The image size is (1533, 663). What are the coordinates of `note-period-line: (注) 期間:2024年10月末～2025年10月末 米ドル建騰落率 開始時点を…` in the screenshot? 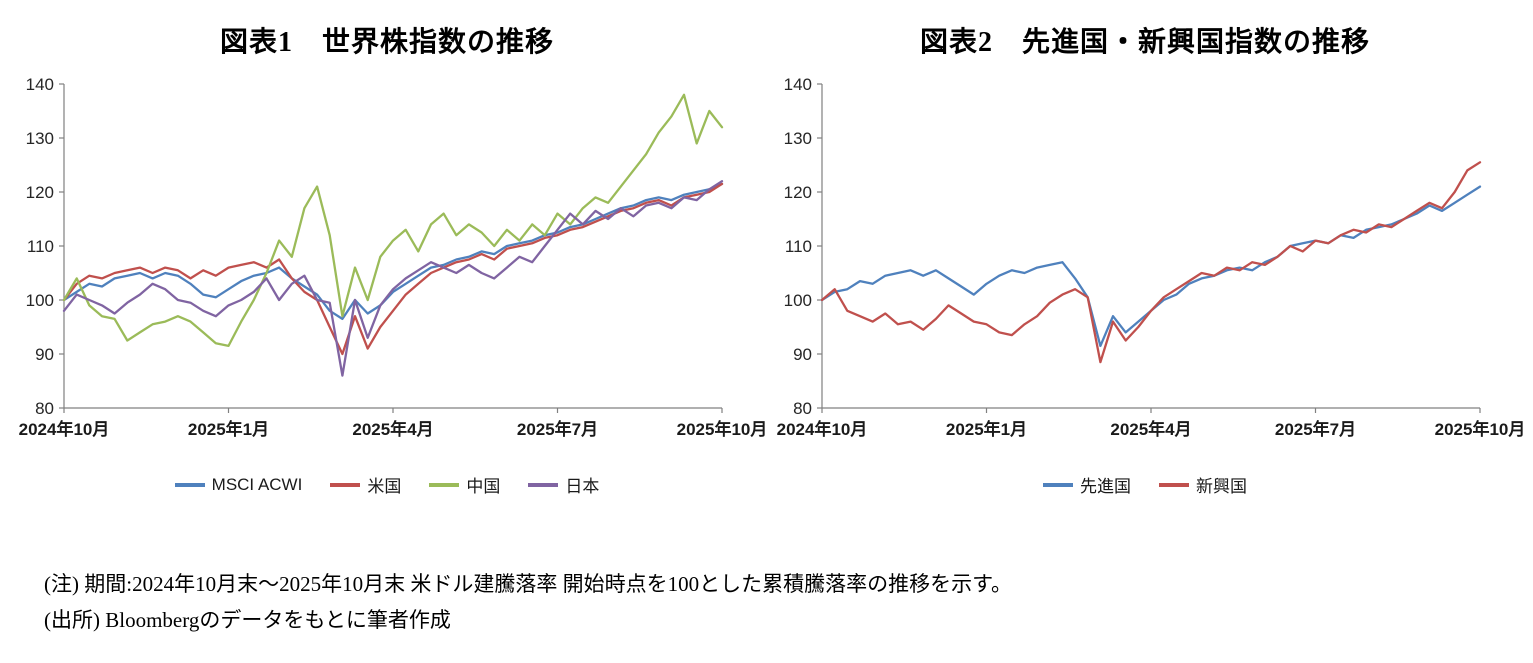 It's located at (528, 584).